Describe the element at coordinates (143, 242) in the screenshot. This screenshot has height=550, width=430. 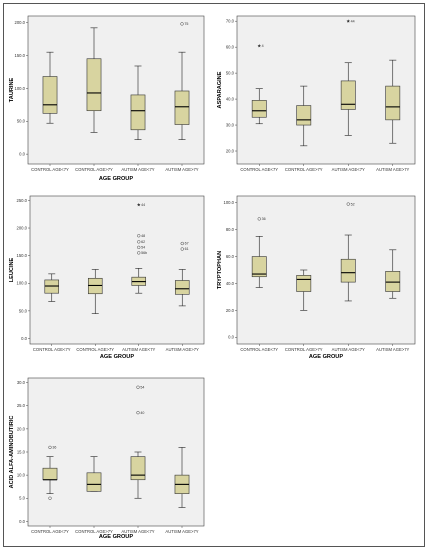
I see `outlier-label: 62` at that location.